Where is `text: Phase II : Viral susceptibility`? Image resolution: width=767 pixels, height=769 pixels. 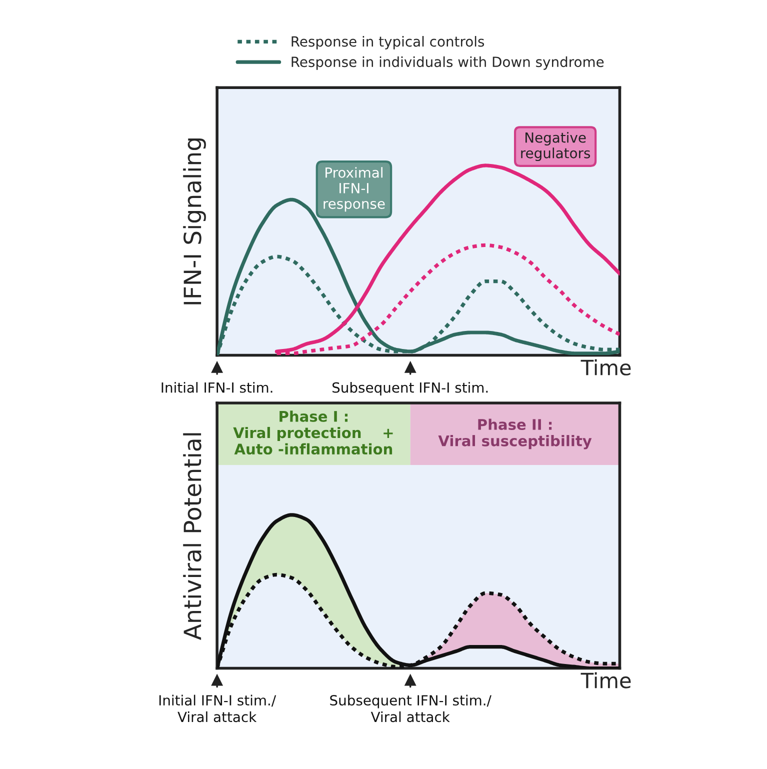
text: Phase II : Viral susceptibility is located at coordinates (515, 434).